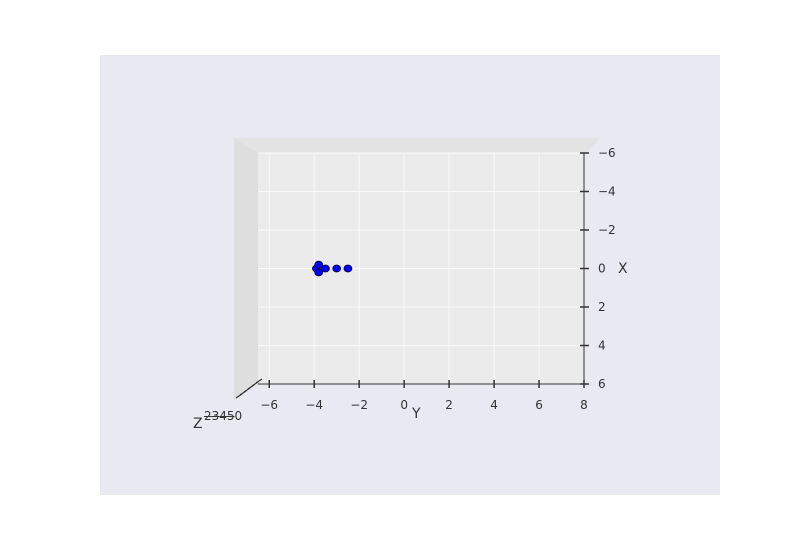  I want to click on pane-side, so click(246, 269).